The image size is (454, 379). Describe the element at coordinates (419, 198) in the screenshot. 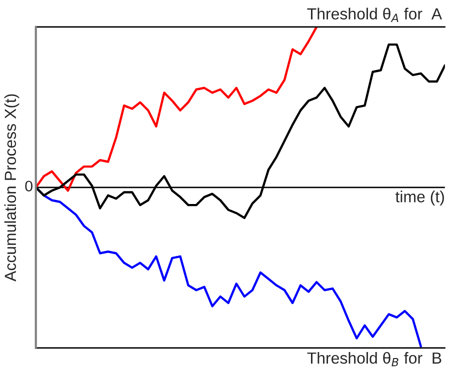

I see `x-axis-title: time (t)` at that location.